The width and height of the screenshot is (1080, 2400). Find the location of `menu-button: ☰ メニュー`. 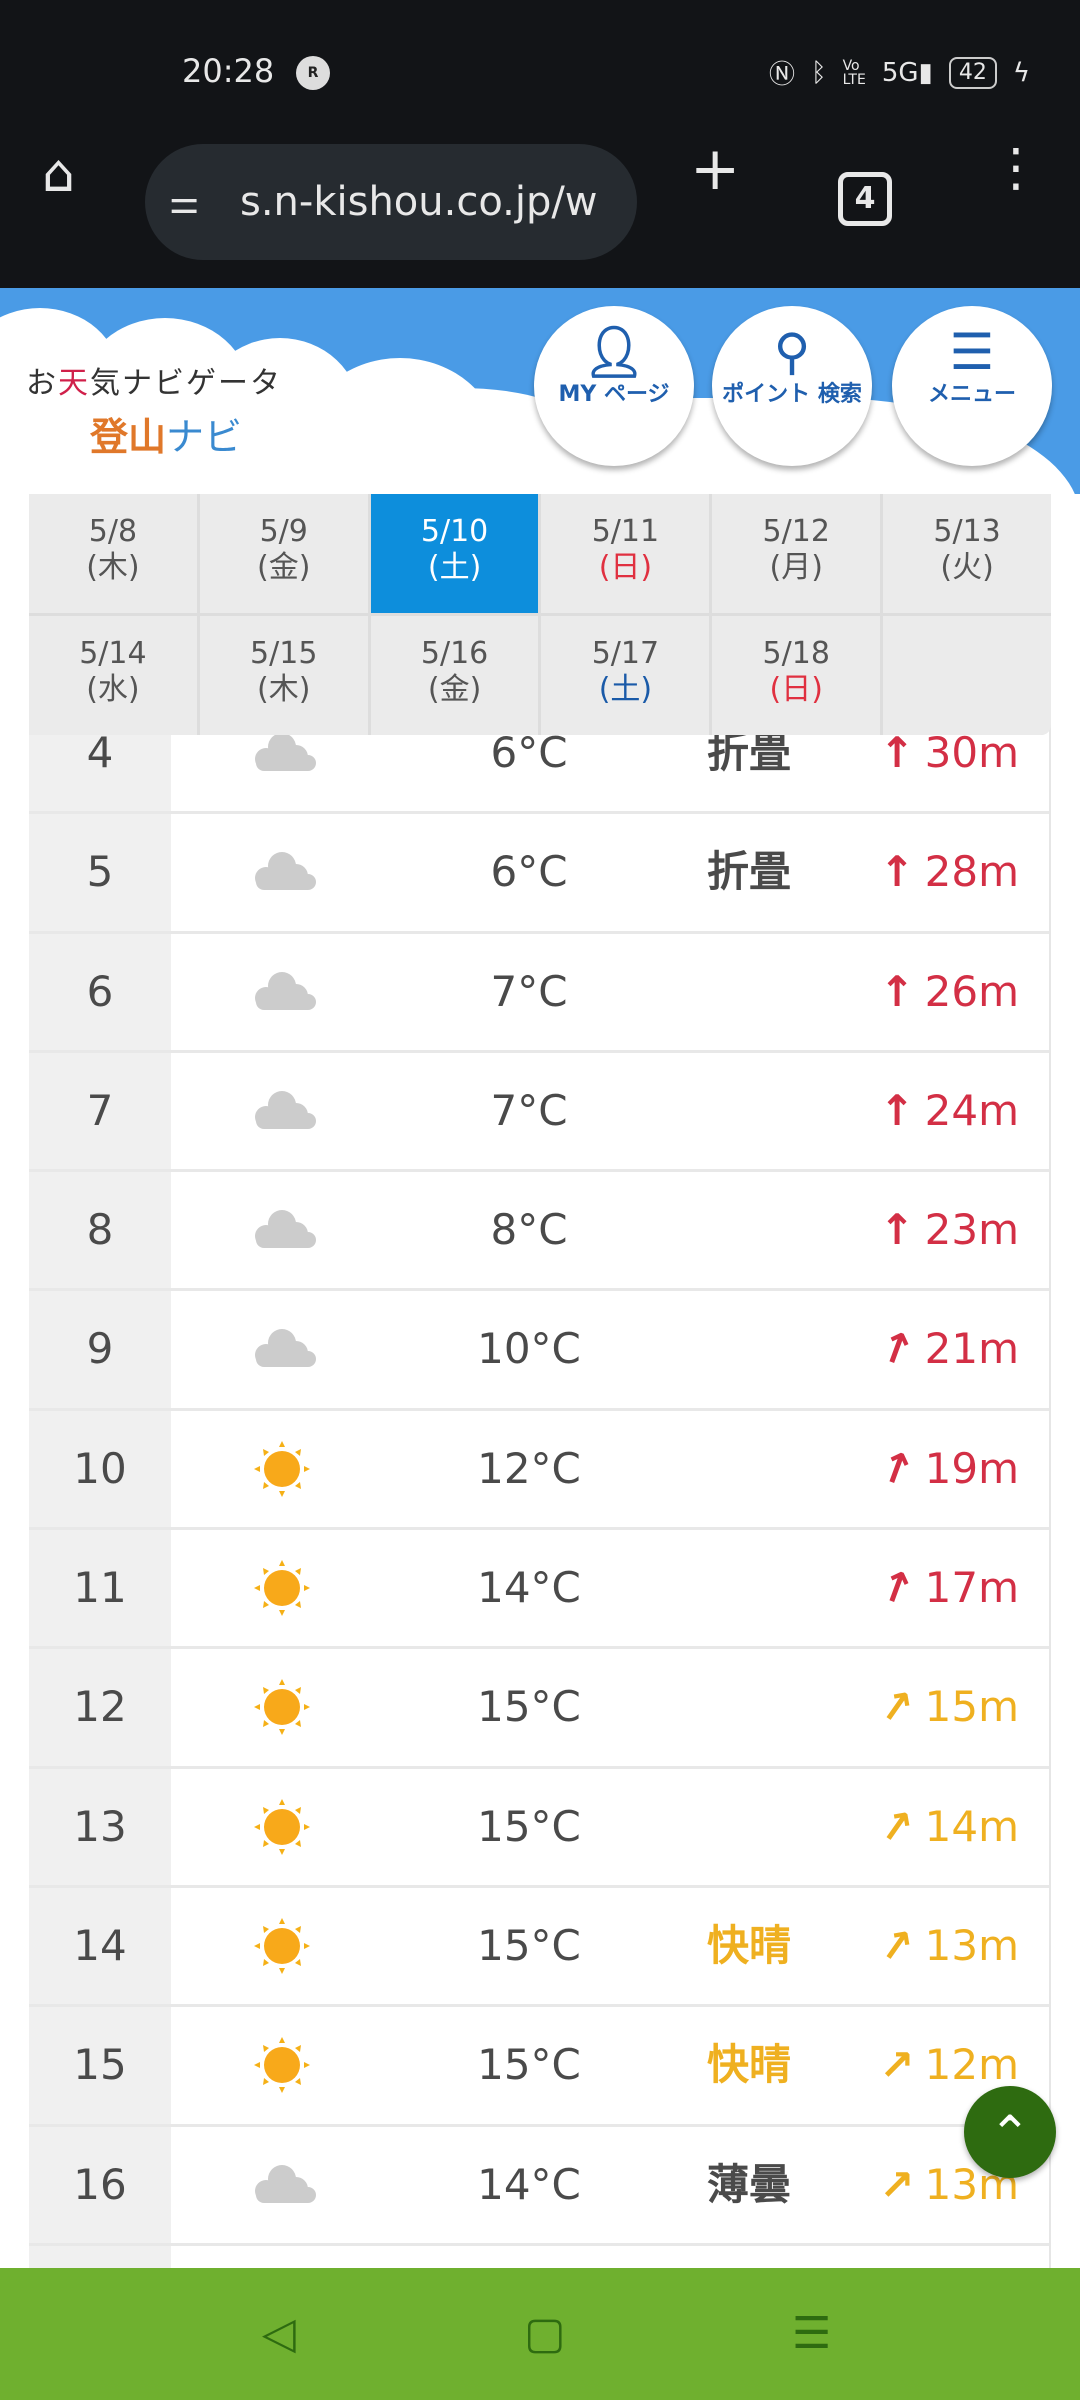

menu-button: ☰ メニュー is located at coordinates (972, 386).